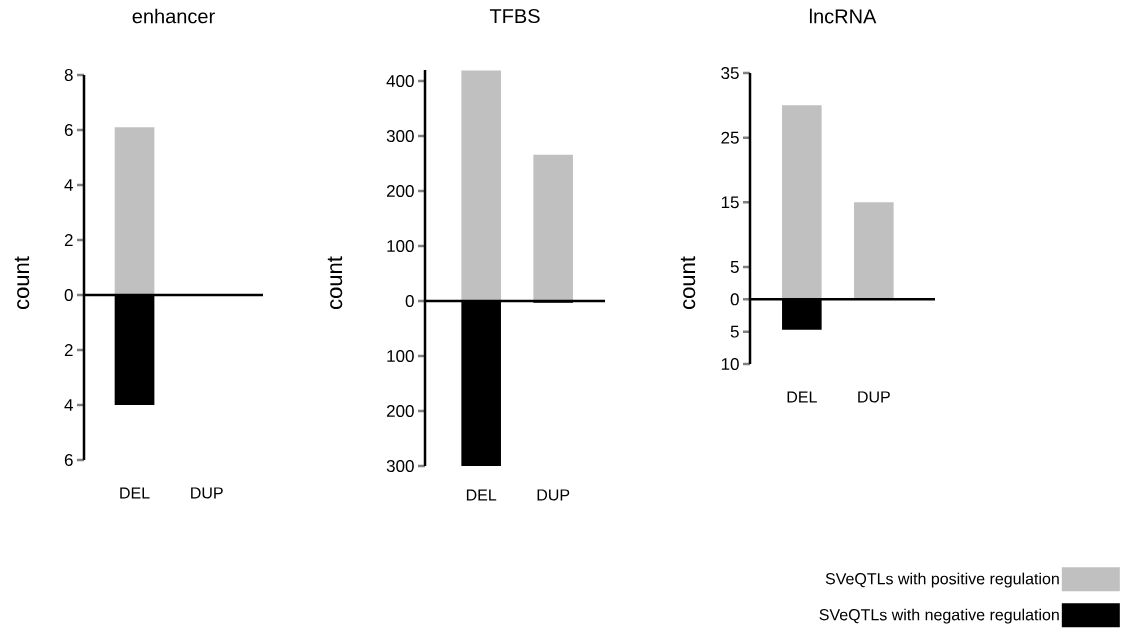 Image resolution: width=1123 pixels, height=633 pixels. What do you see at coordinates (68, 75) in the screenshot?
I see `y-tick-label: 8` at bounding box center [68, 75].